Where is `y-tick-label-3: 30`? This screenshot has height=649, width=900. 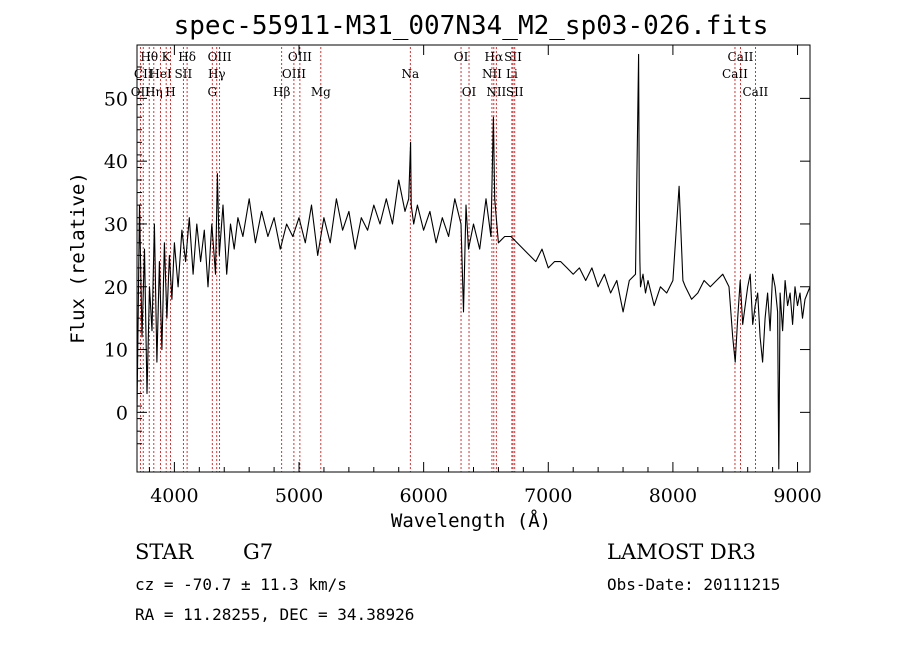
y-tick-label-3: 30 is located at coordinates (116, 225).